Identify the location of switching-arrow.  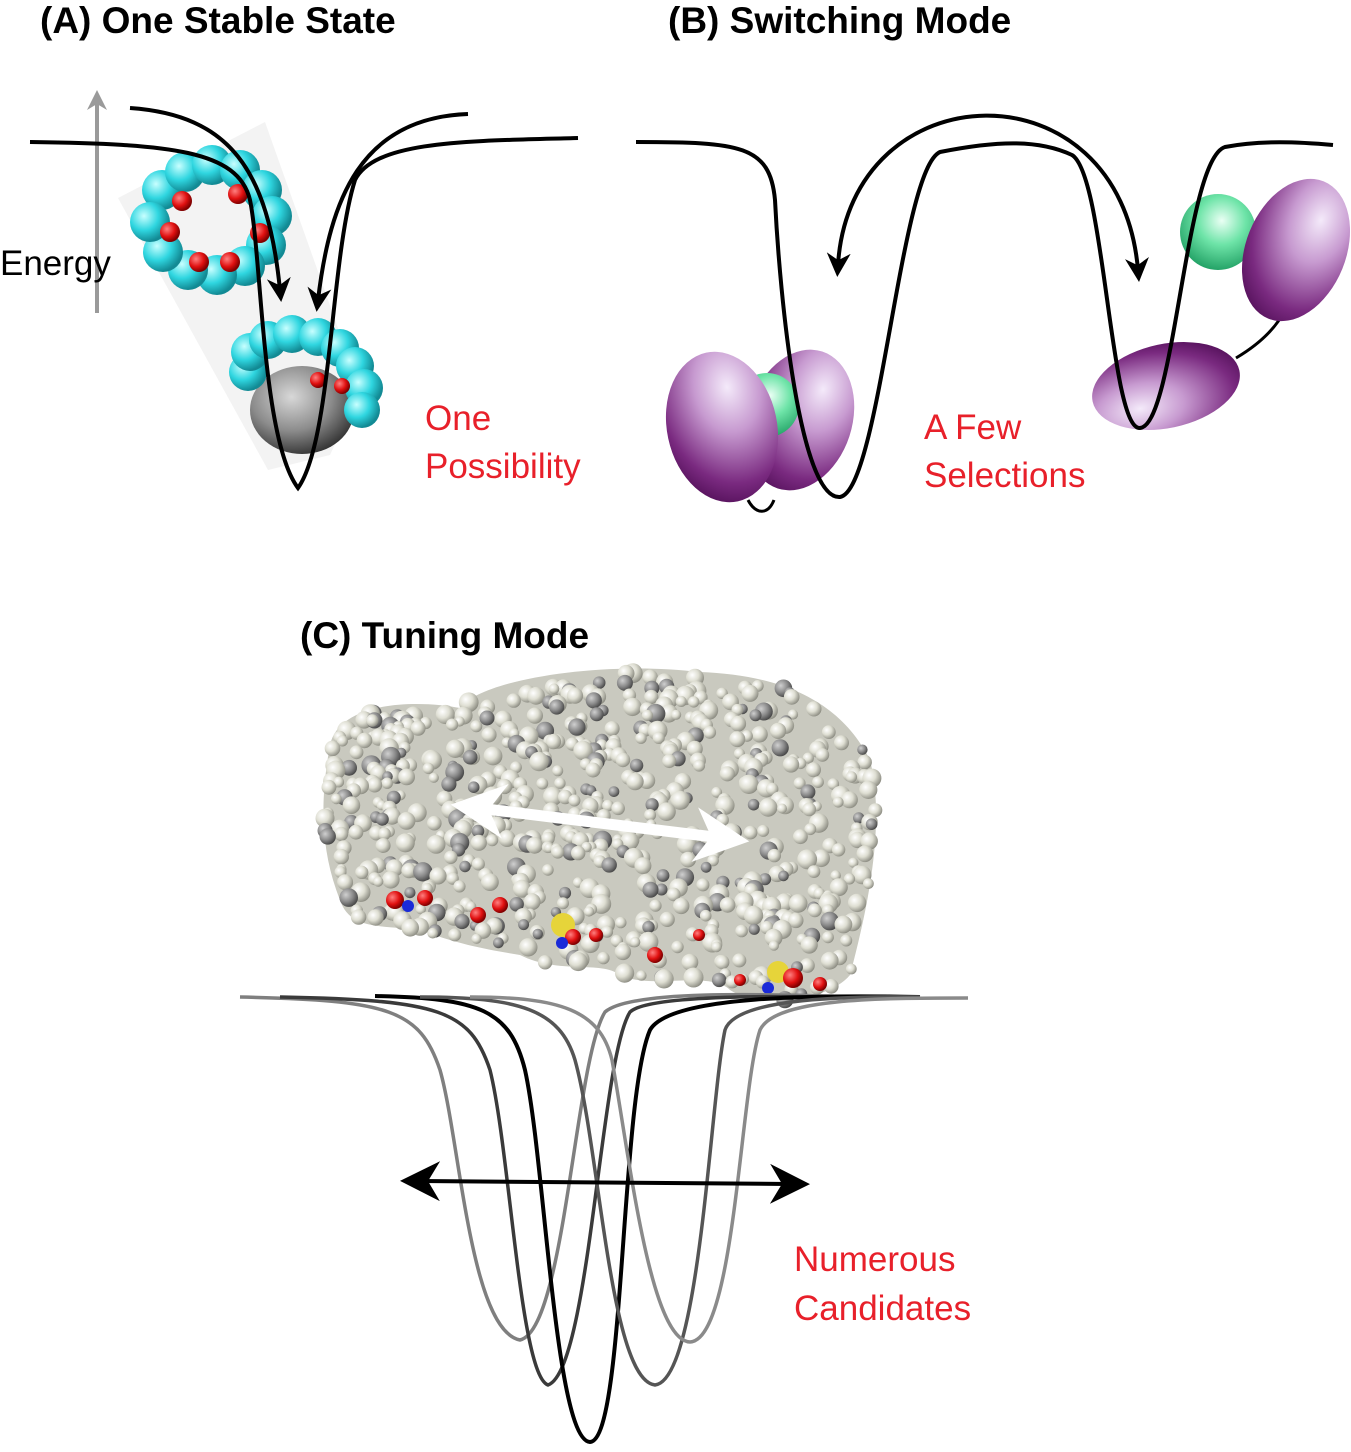
(987, 197).